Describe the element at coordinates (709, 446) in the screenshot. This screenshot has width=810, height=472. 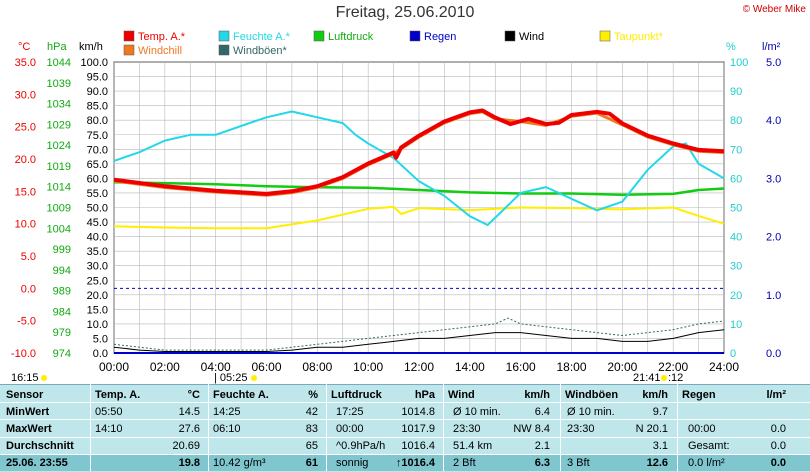
I see `table-cell: Gesamt:` at that location.